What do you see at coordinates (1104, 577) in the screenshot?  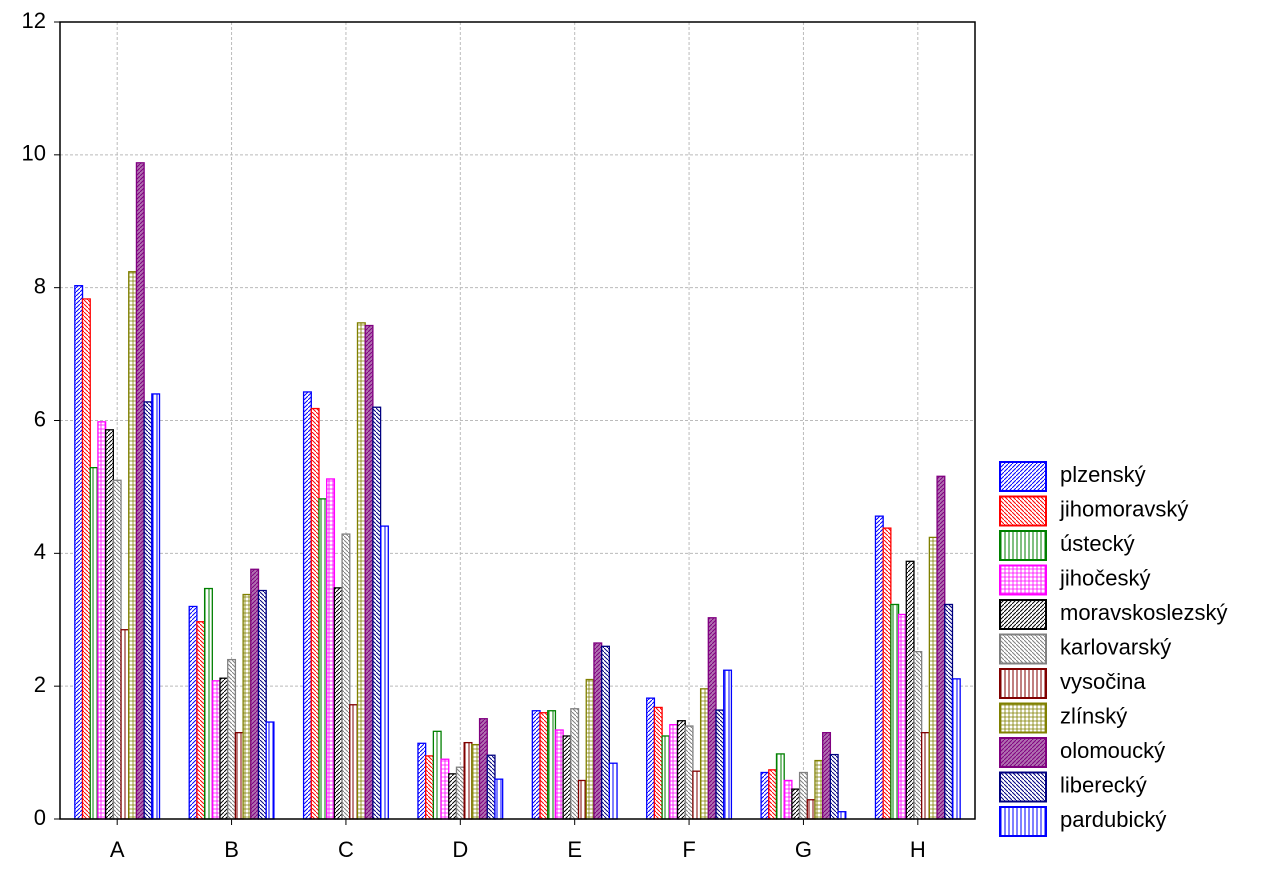 I see `legend-label: jihočeský` at bounding box center [1104, 577].